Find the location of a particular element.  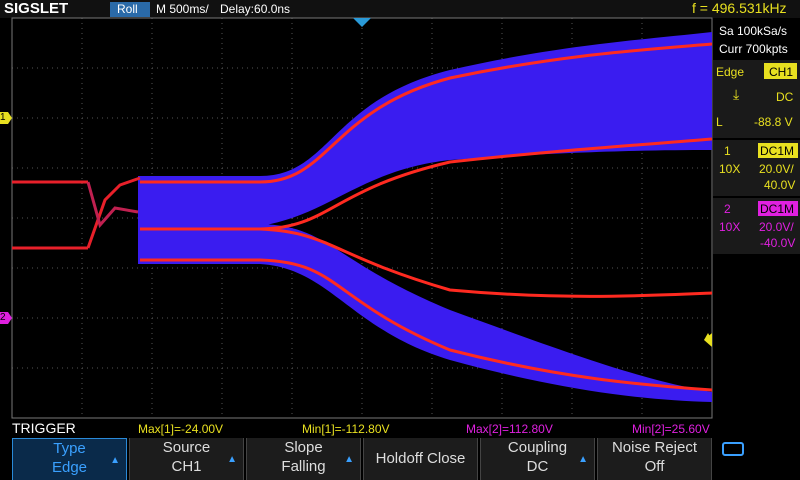

button-value: DC is located at coordinates (537, 466).